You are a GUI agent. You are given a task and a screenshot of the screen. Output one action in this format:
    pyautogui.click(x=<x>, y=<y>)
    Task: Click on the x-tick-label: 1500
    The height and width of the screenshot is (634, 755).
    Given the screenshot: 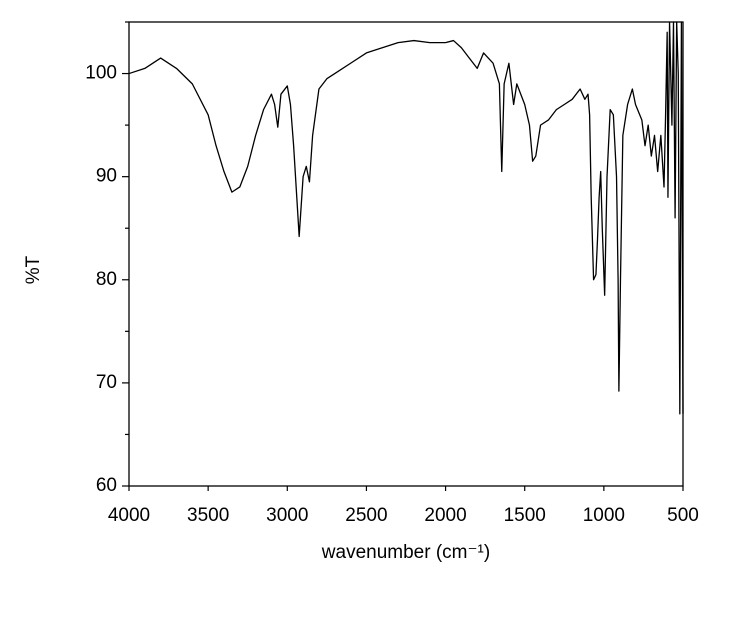 What is the action you would take?
    pyautogui.click(x=525, y=515)
    